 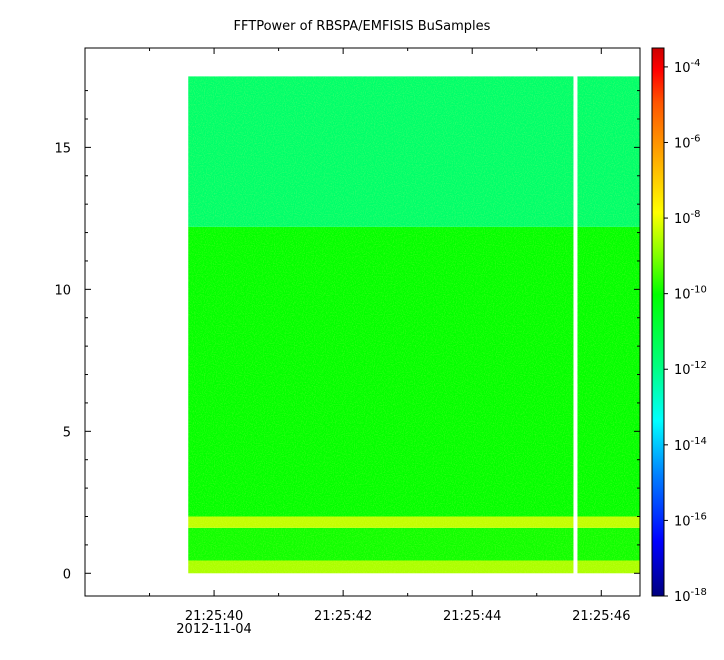 What do you see at coordinates (214, 616) in the screenshot?
I see `x-tick-label: 21:25:40` at bounding box center [214, 616].